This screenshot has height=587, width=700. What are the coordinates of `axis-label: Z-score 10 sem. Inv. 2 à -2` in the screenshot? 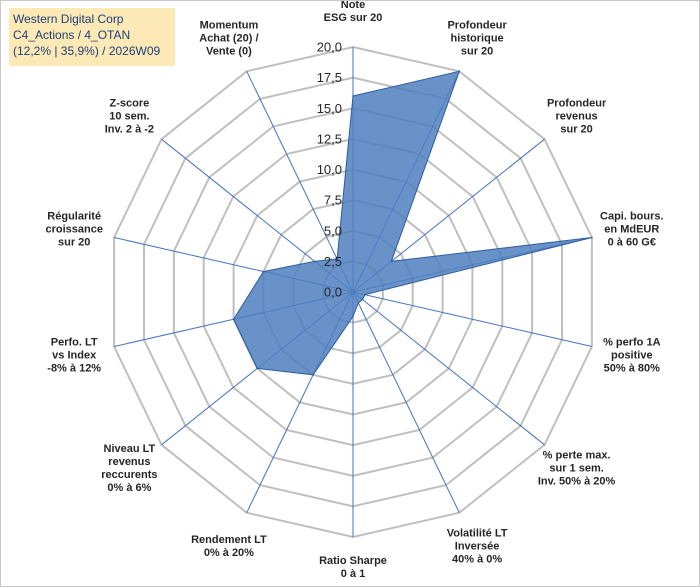 It's located at (129, 117).